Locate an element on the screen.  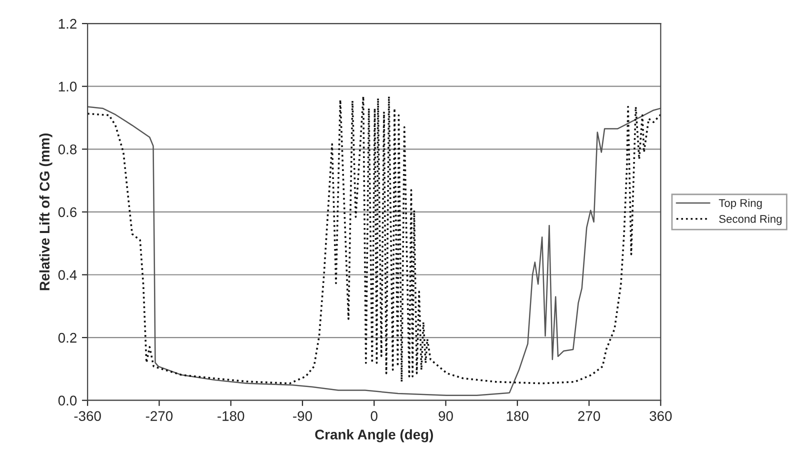
x-tick-label: 90 is located at coordinates (445, 416).